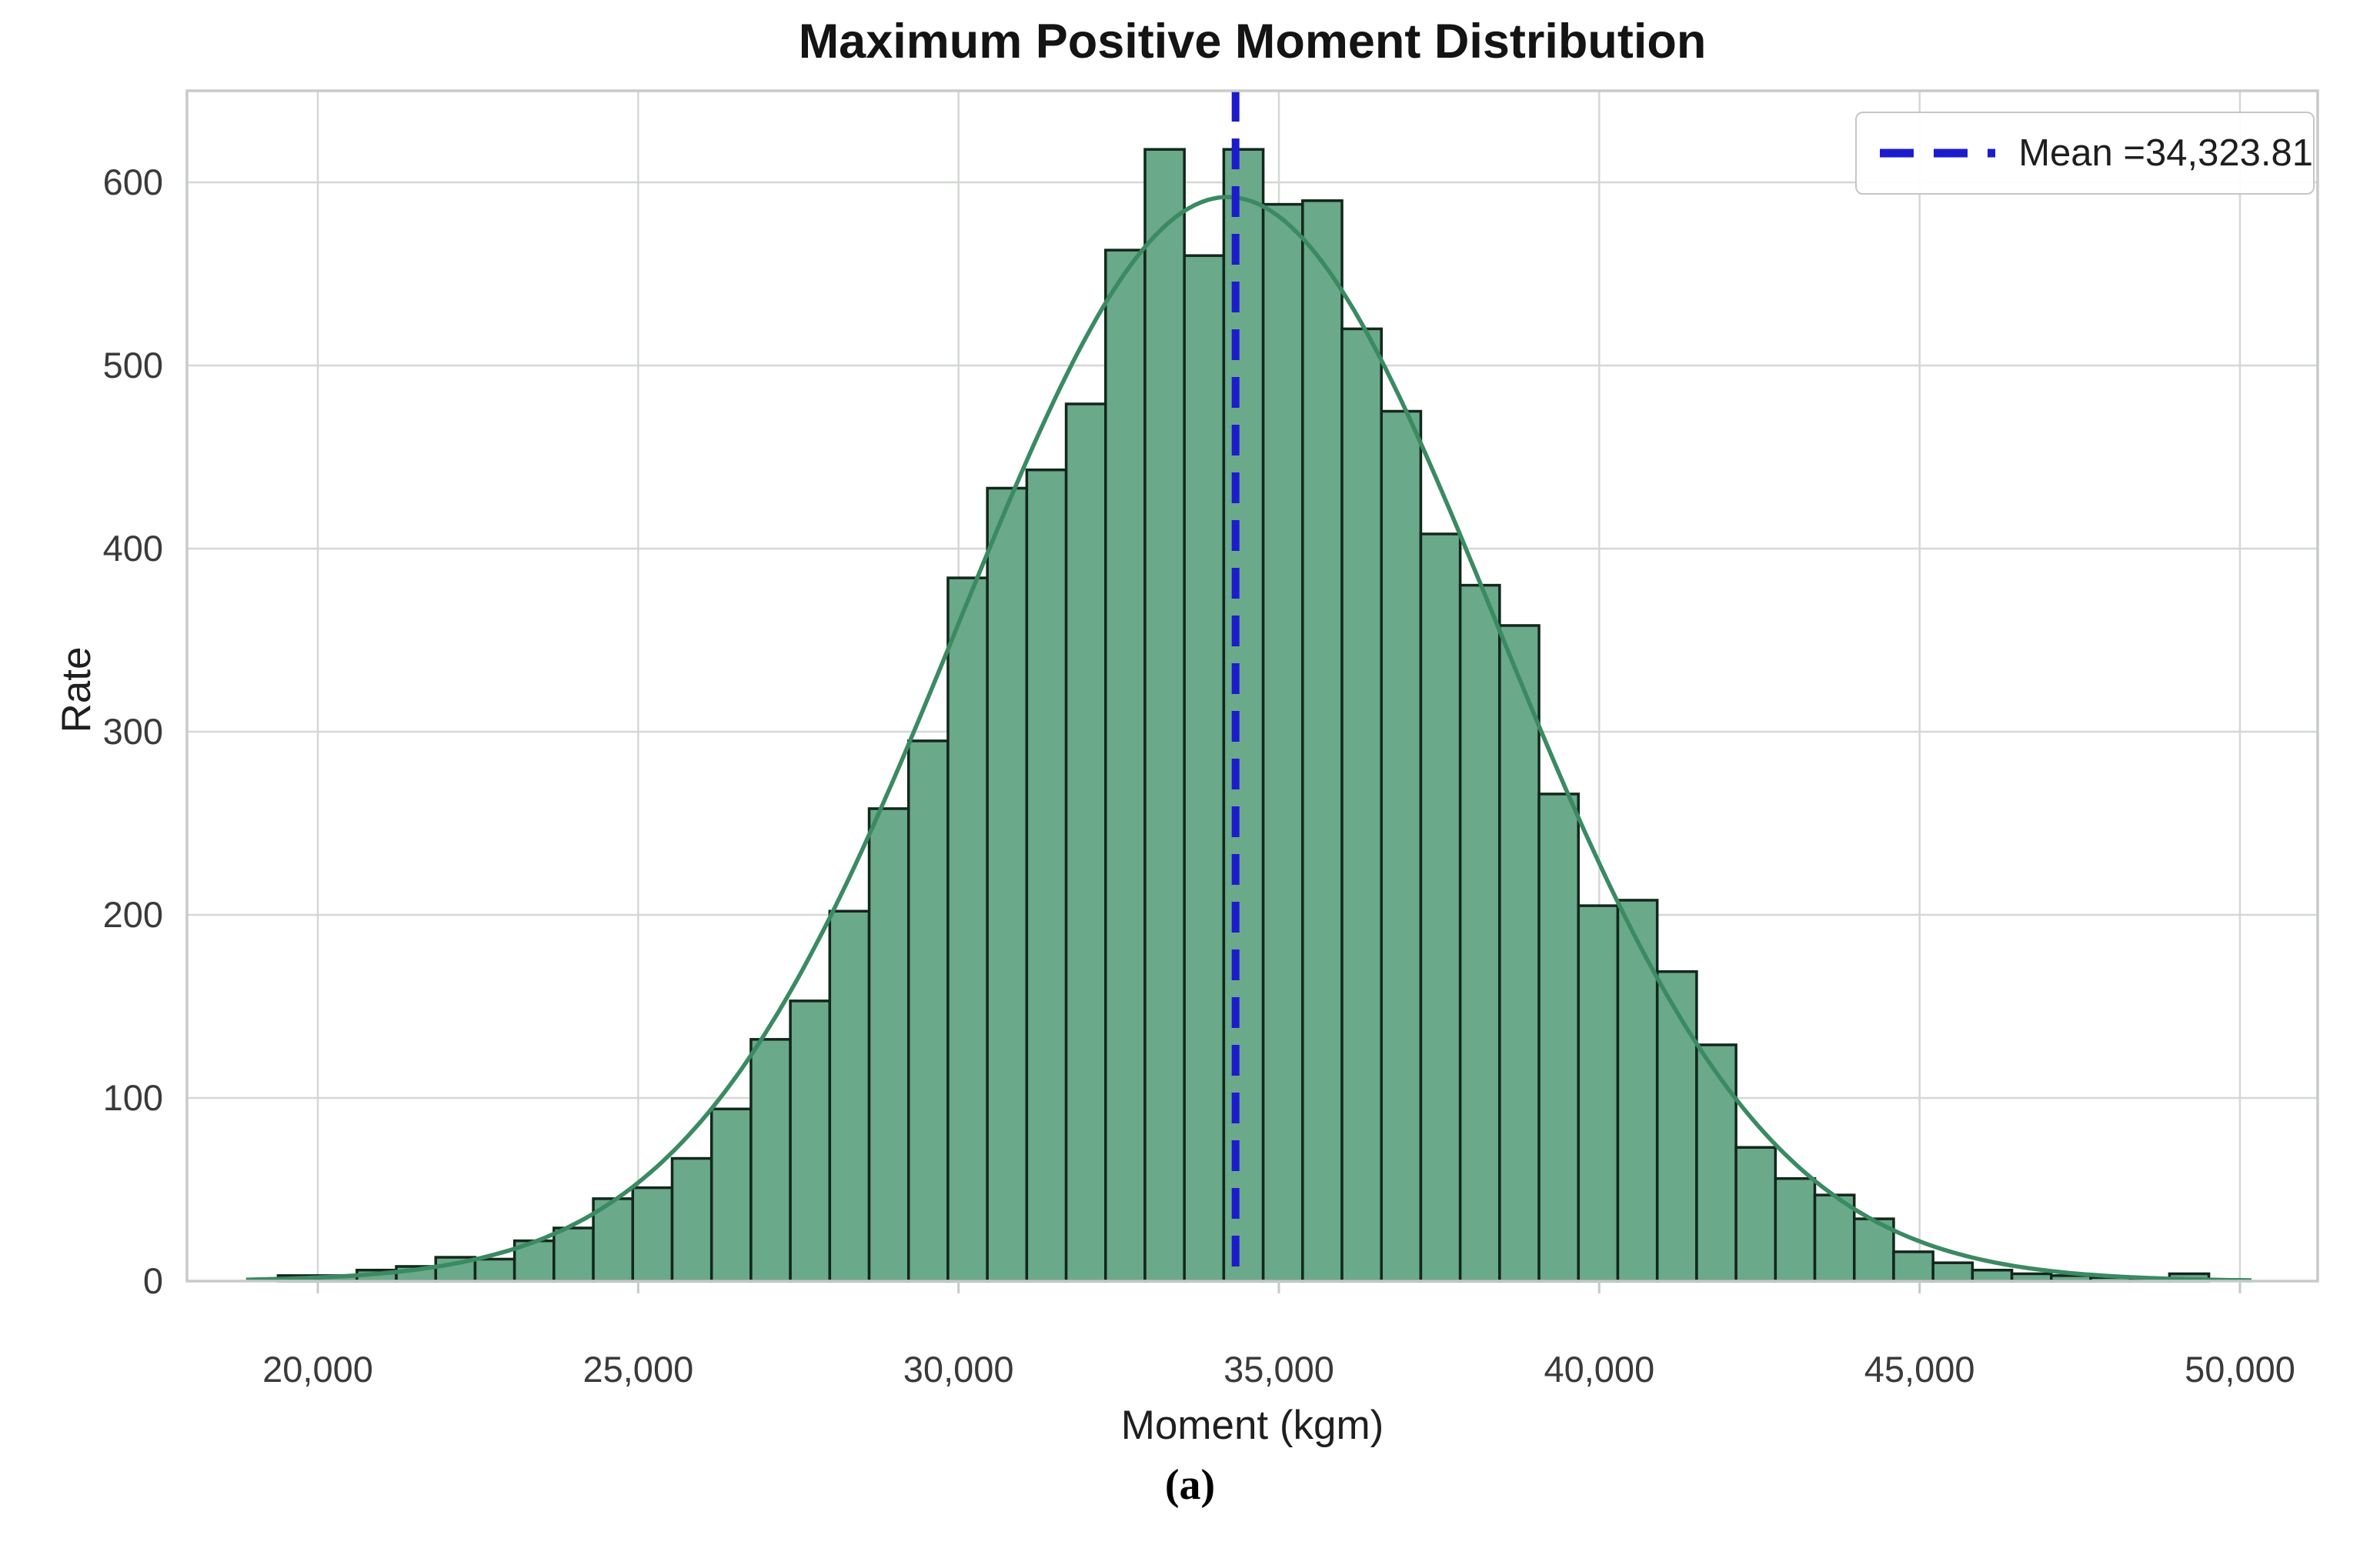 The height and width of the screenshot is (1545, 2380). What do you see at coordinates (133, 1097) in the screenshot?
I see `y-tick-label: 100` at bounding box center [133, 1097].